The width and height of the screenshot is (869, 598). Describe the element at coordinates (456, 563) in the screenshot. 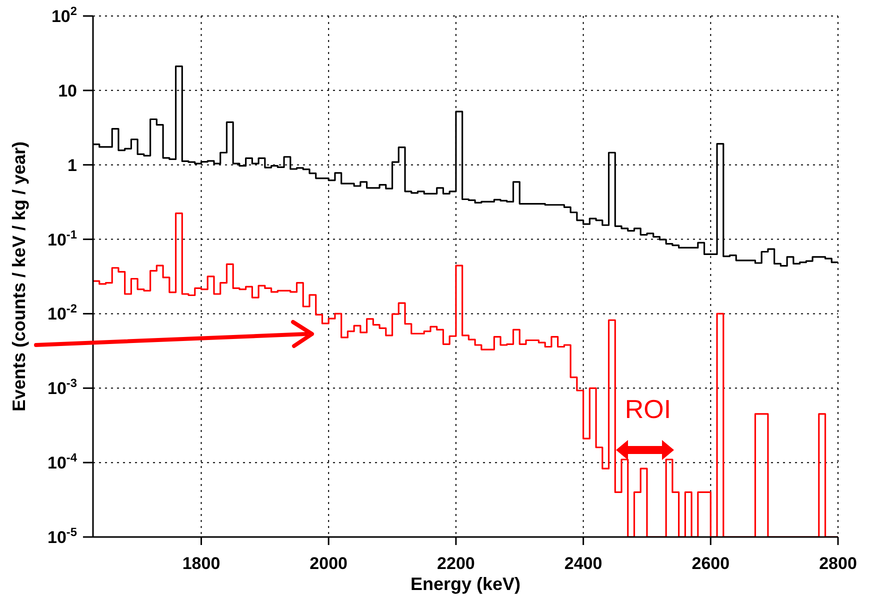

I see `x-tick-label: 2200` at that location.